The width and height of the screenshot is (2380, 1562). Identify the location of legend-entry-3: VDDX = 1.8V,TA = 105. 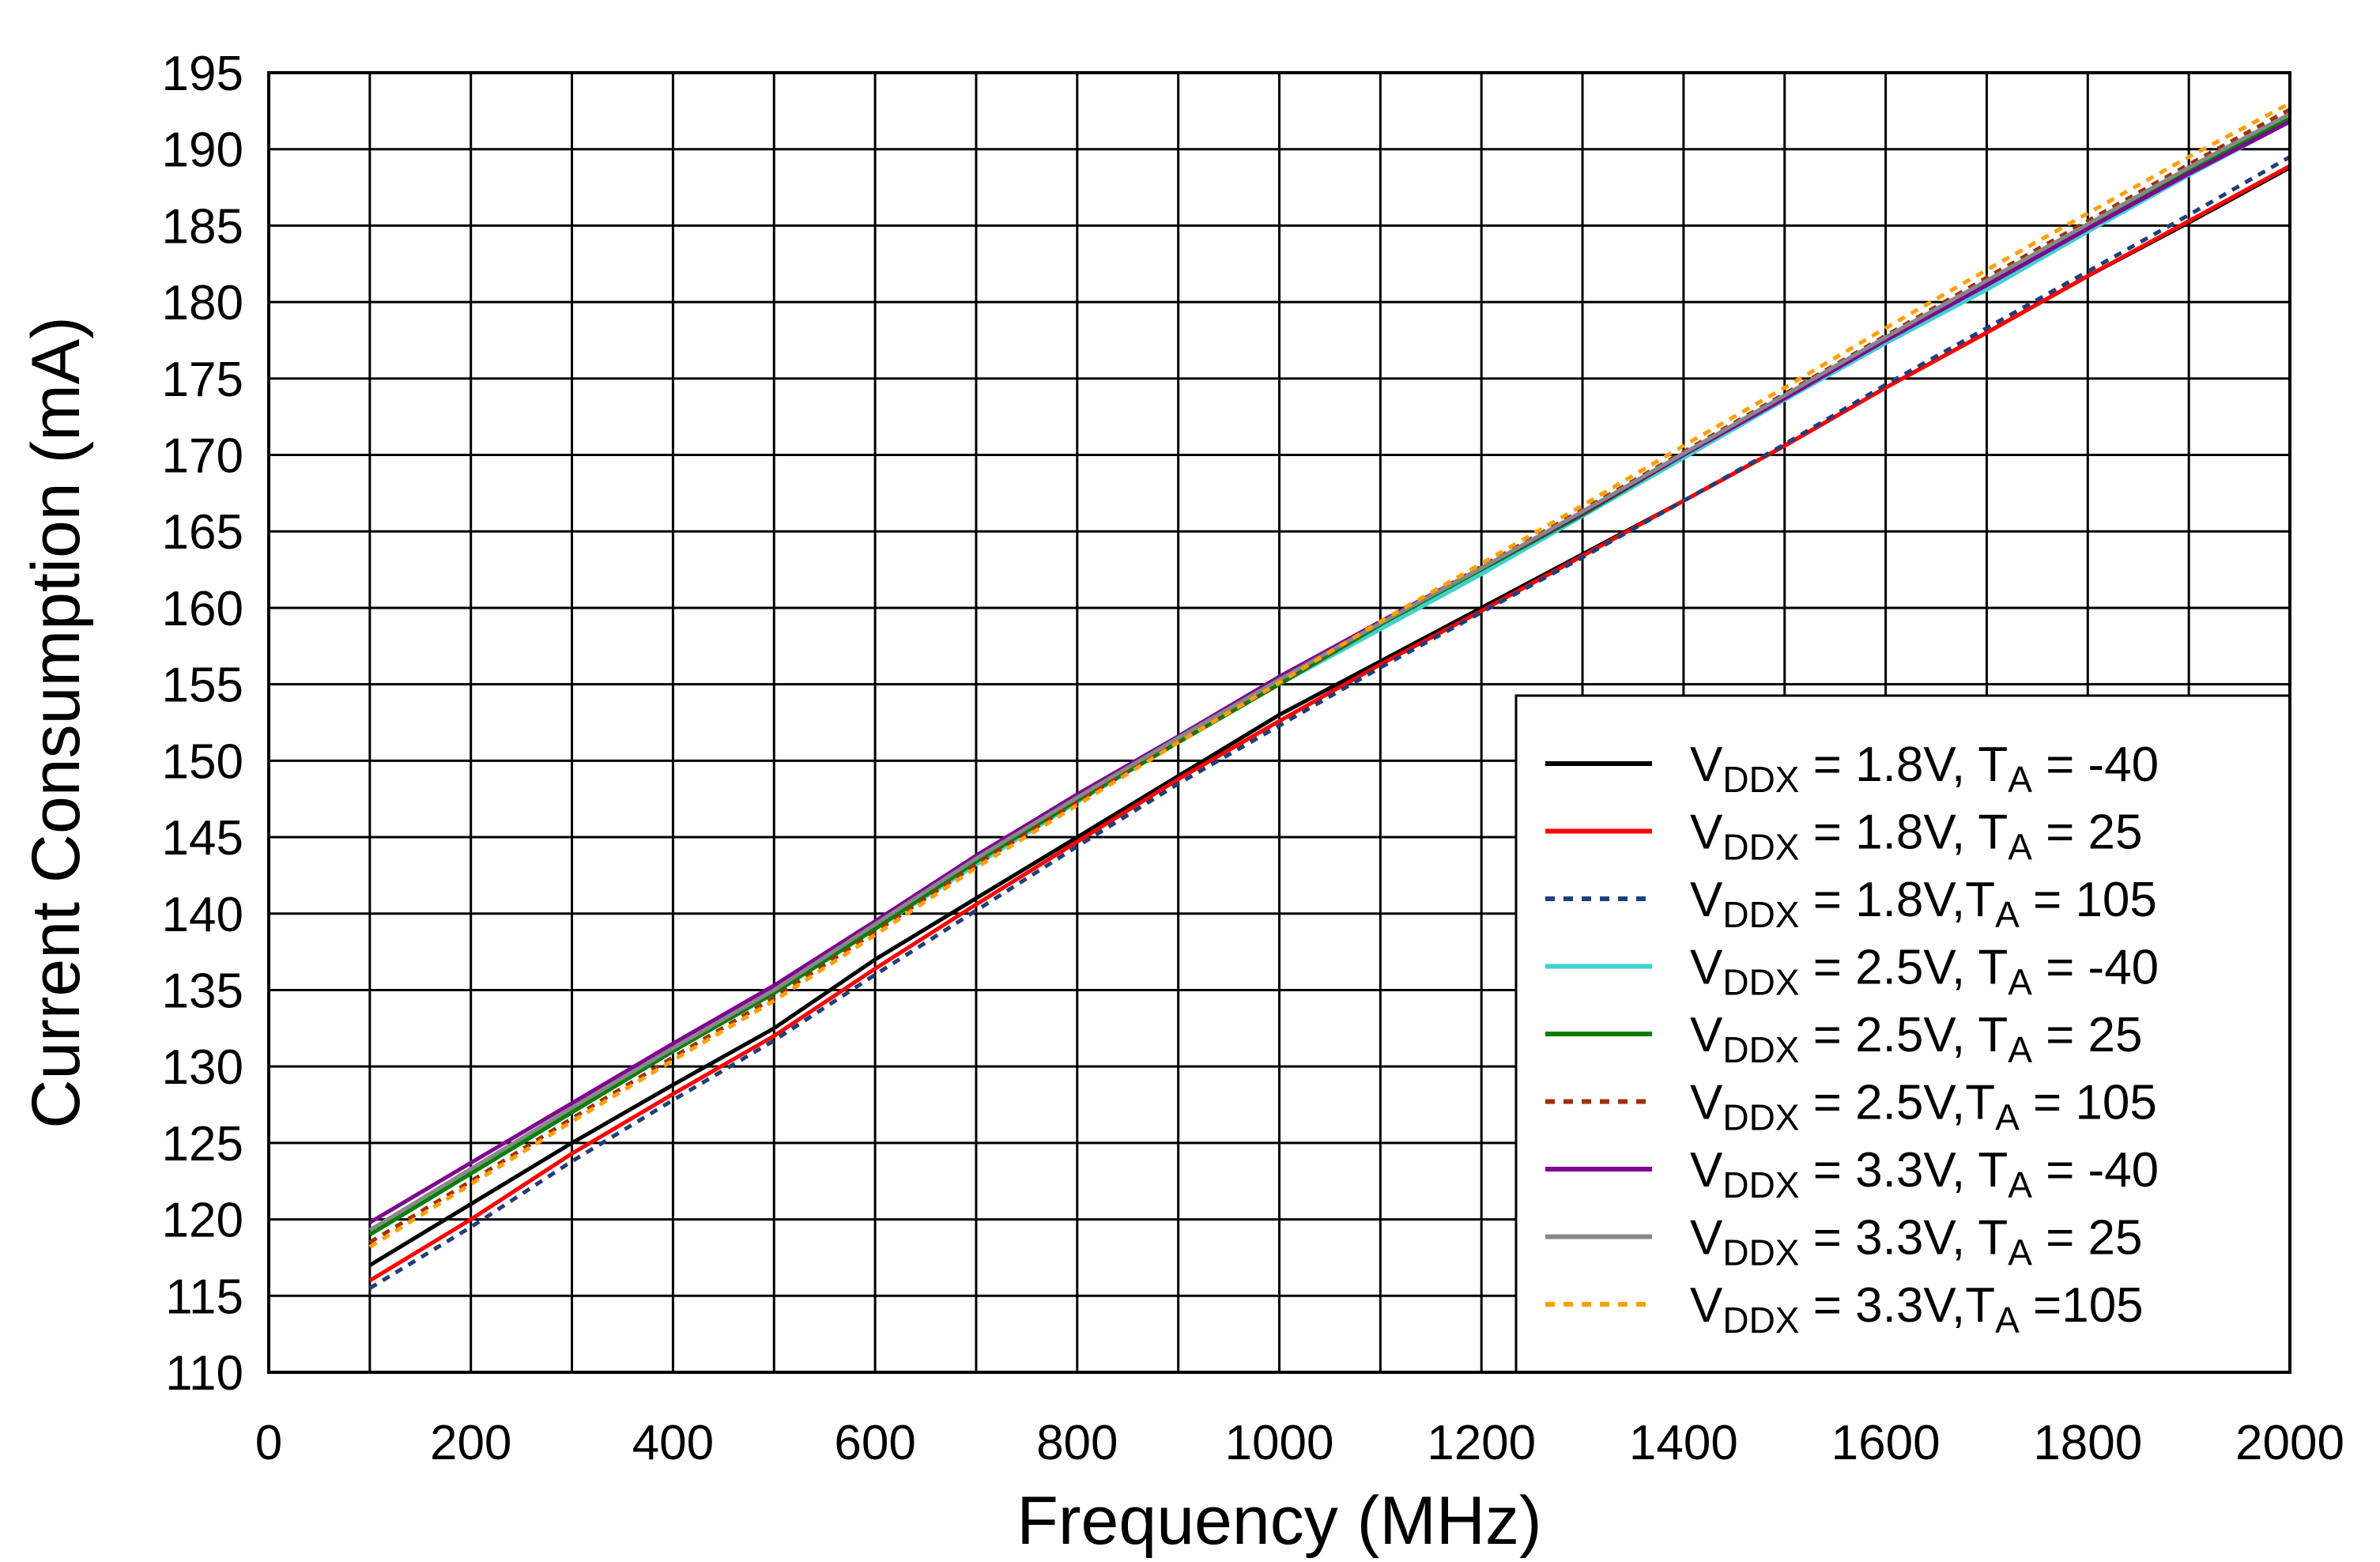
(1851, 904).